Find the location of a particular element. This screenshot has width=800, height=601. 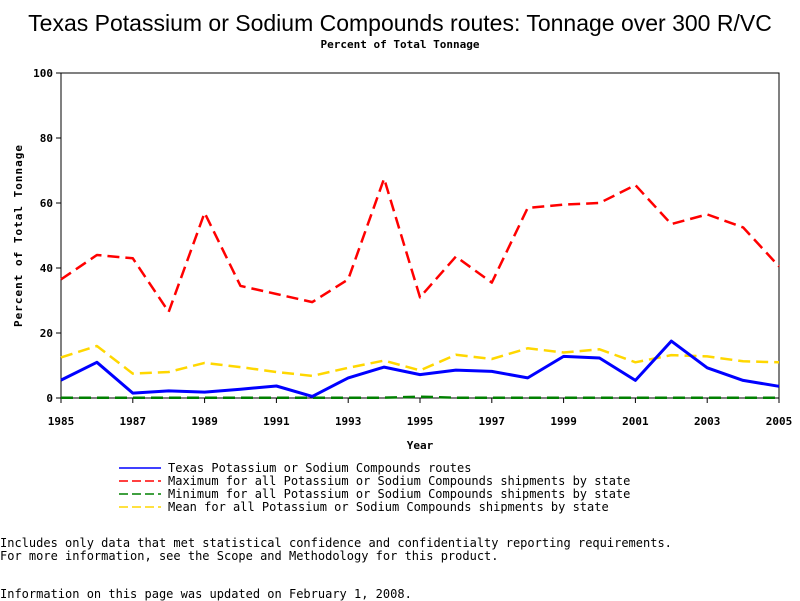

y-tick-label: 60 is located at coordinates (46, 203).